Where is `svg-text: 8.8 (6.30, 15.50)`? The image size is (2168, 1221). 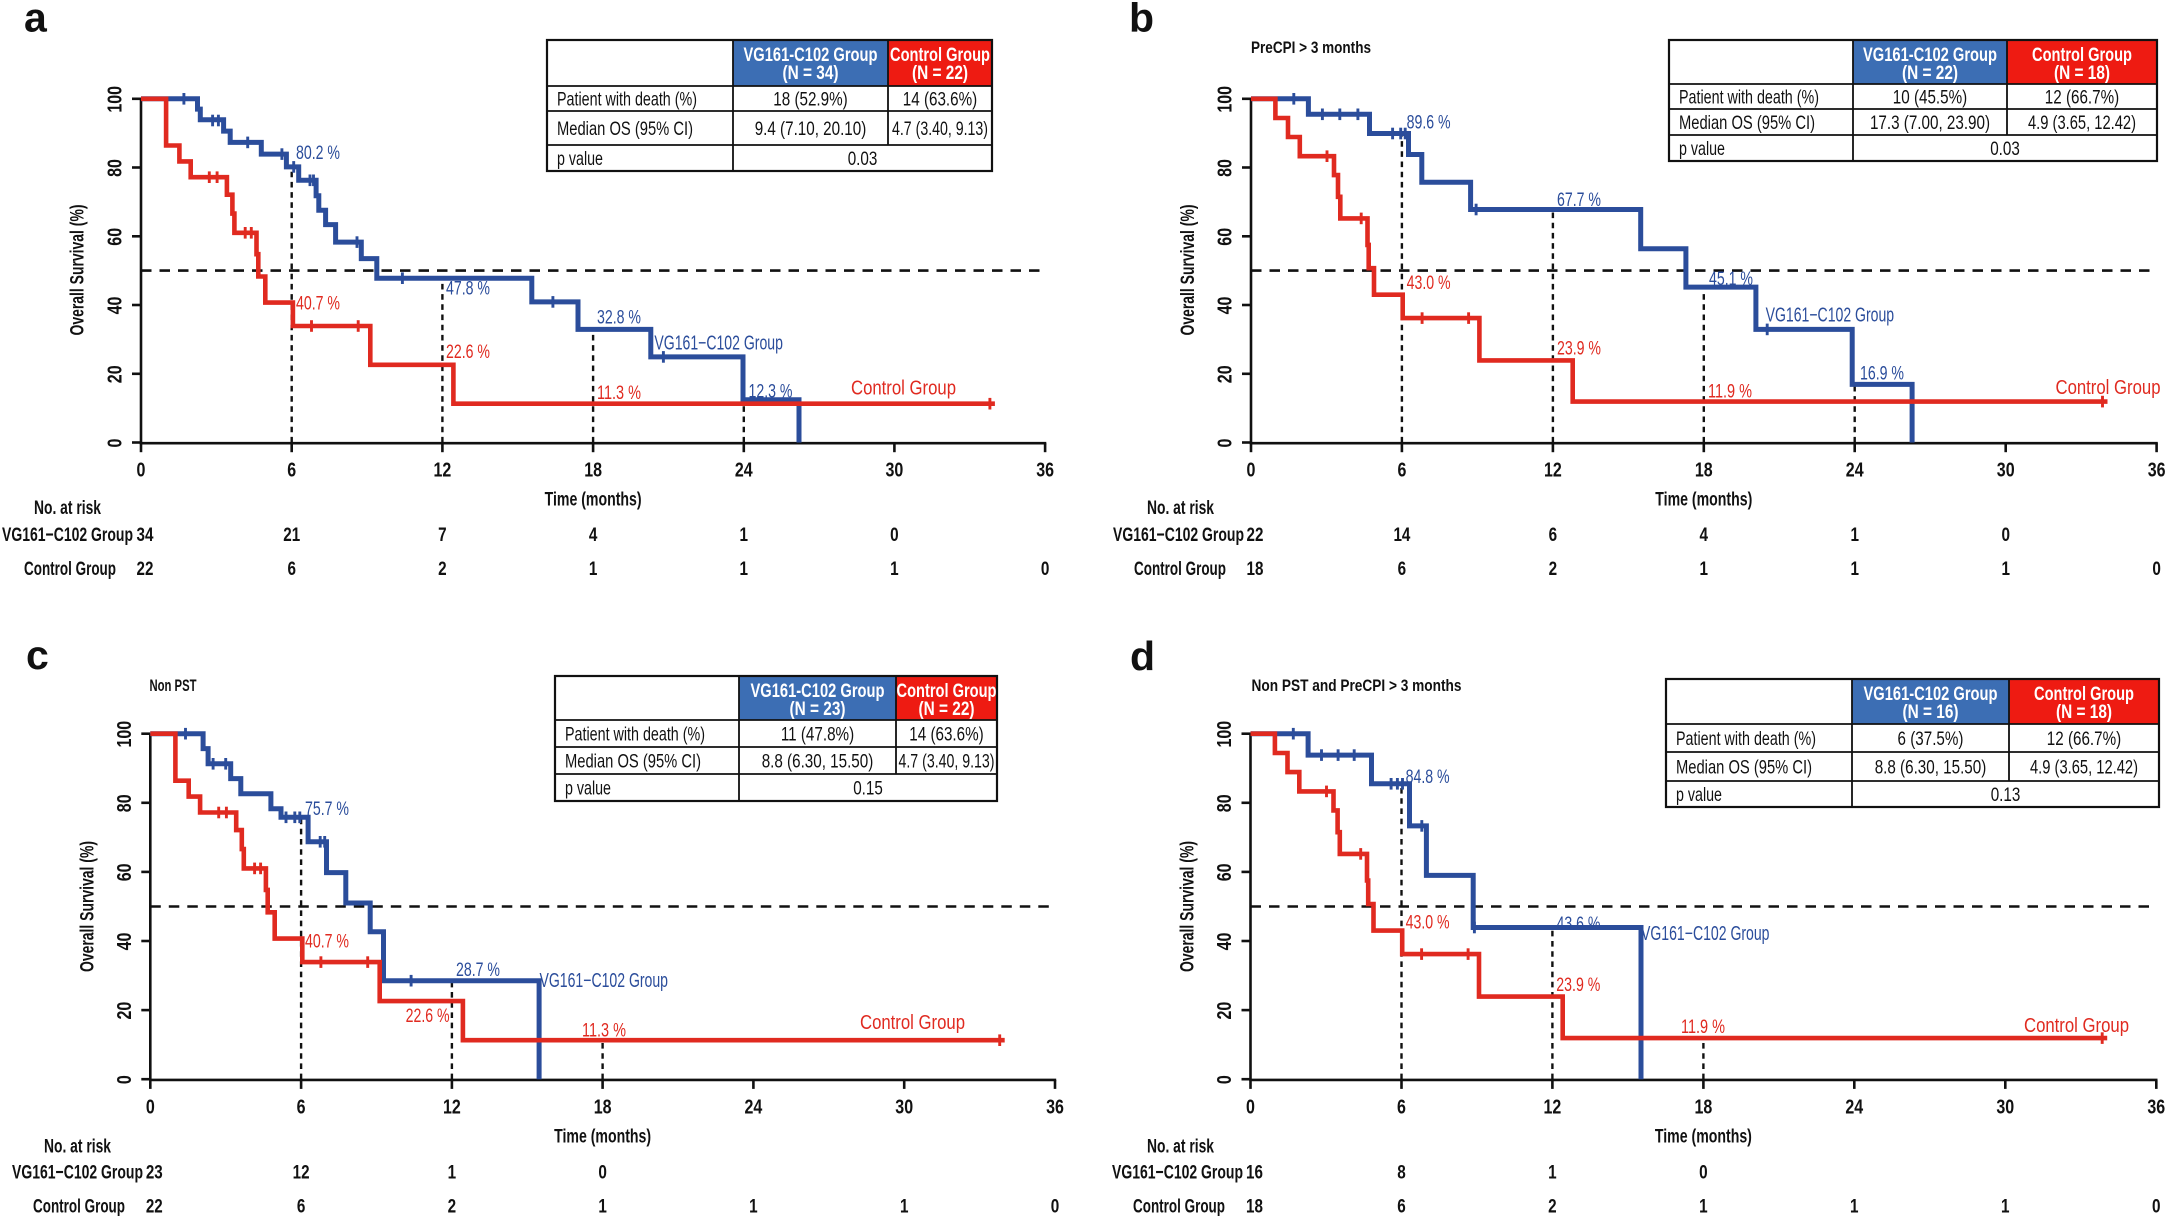 svg-text: 8.8 (6.30, 15.50) is located at coordinates (818, 762).